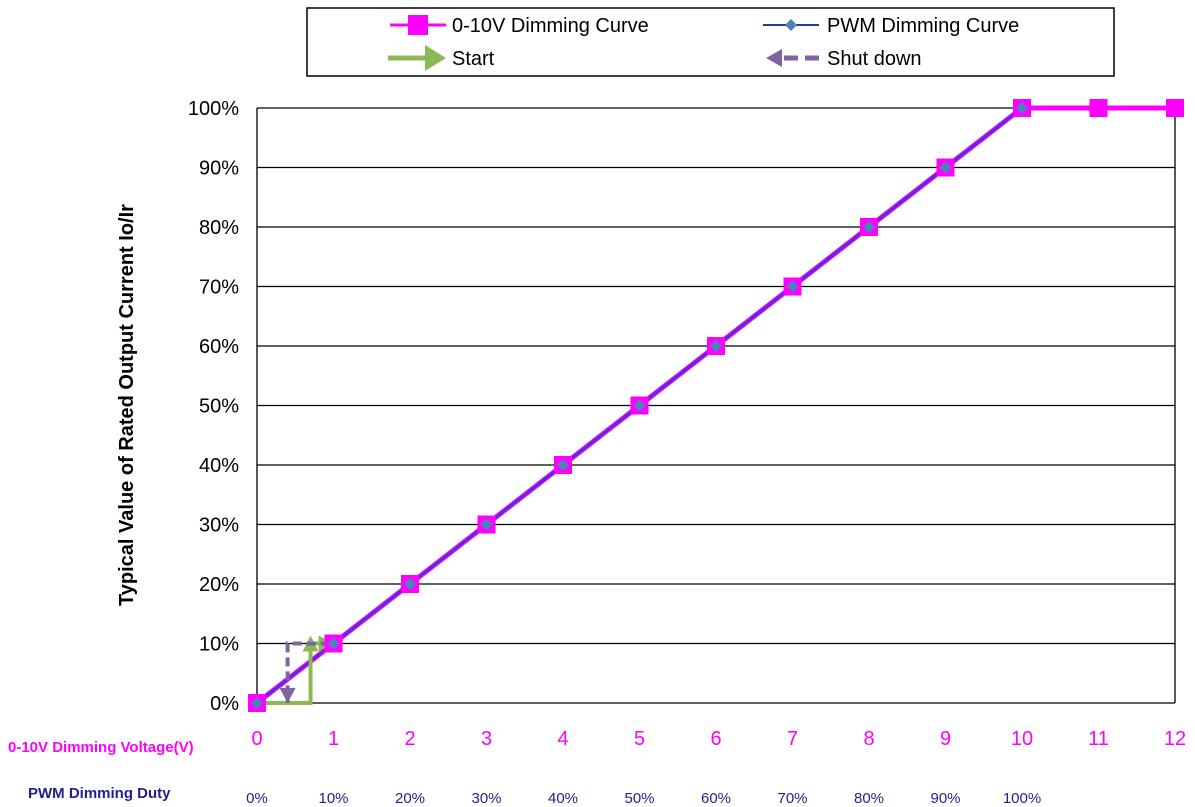  What do you see at coordinates (219, 347) in the screenshot?
I see `y-tick-60%: 60%` at bounding box center [219, 347].